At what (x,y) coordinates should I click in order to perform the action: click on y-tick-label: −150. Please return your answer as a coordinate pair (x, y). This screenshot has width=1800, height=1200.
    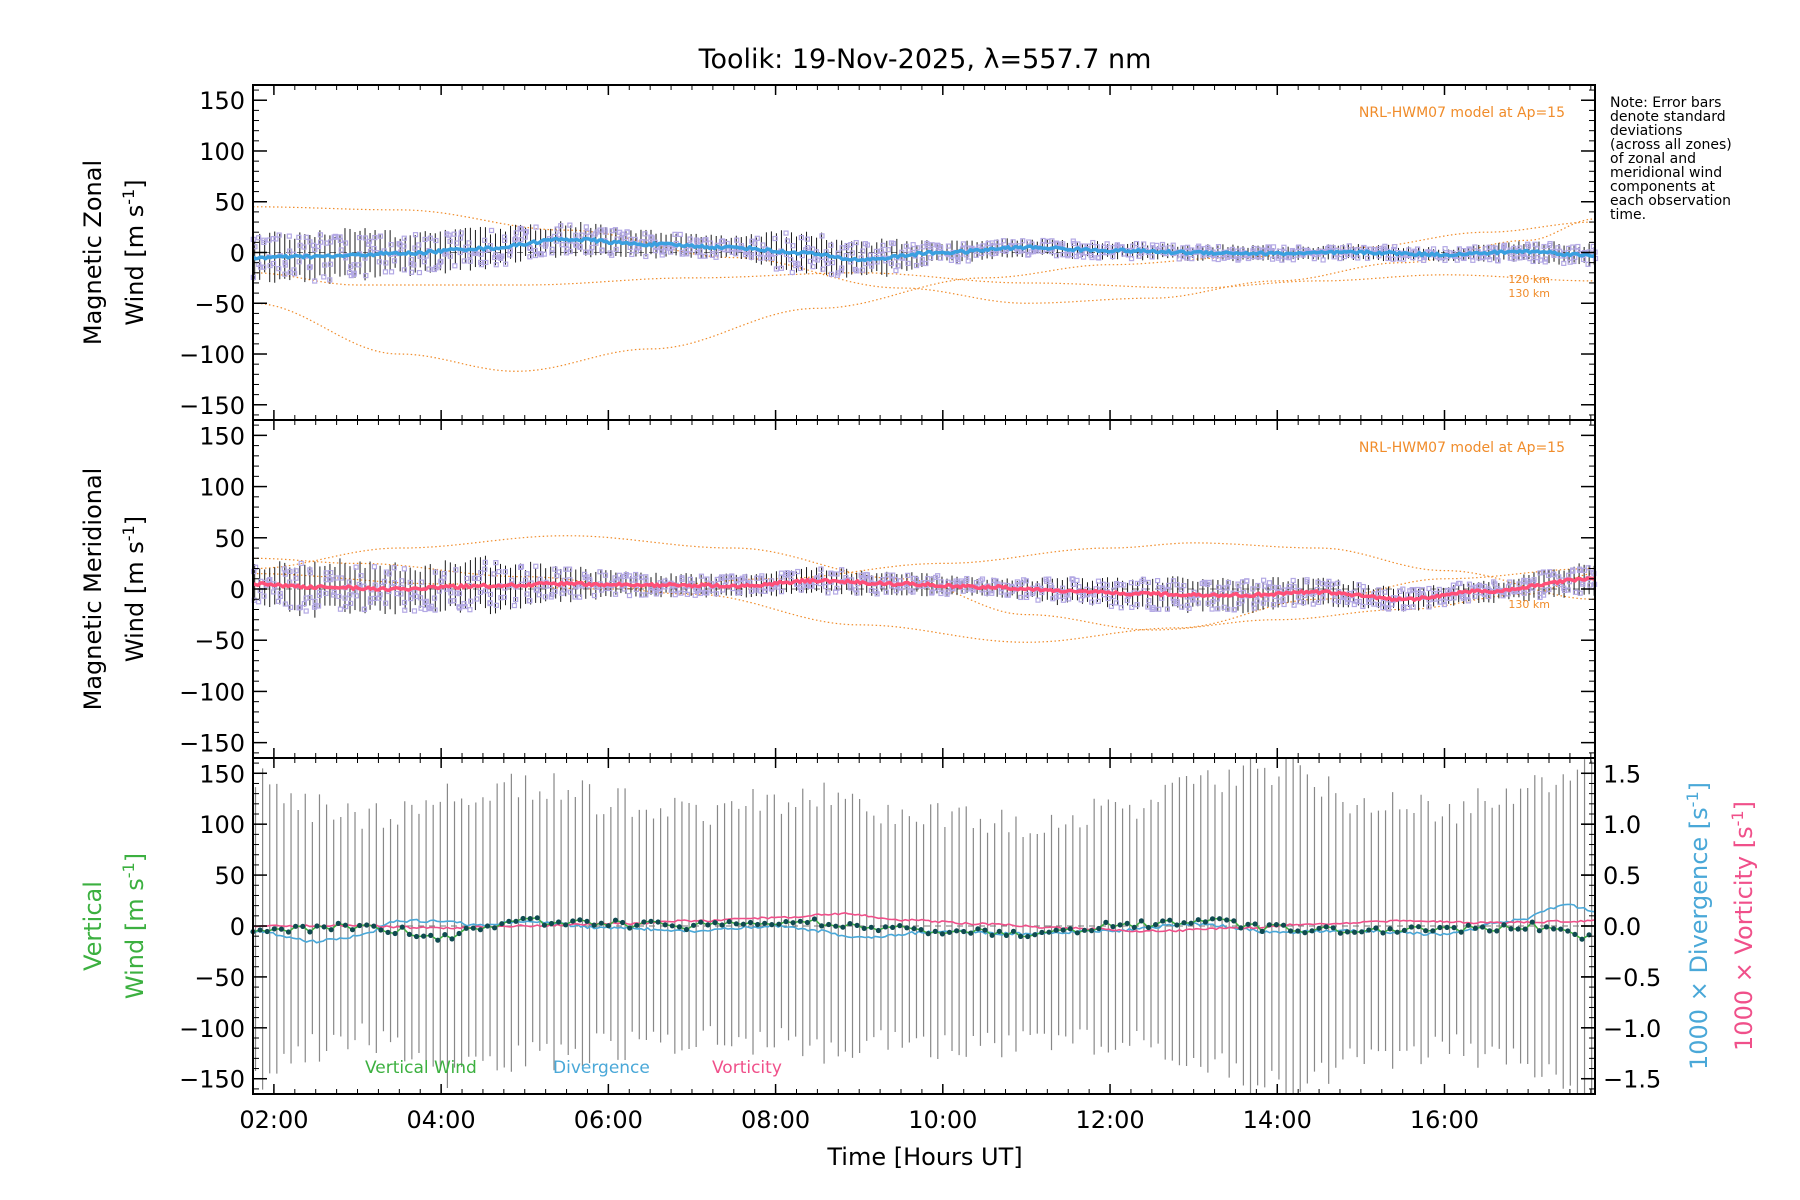
    Looking at the image, I should click on (212, 406).